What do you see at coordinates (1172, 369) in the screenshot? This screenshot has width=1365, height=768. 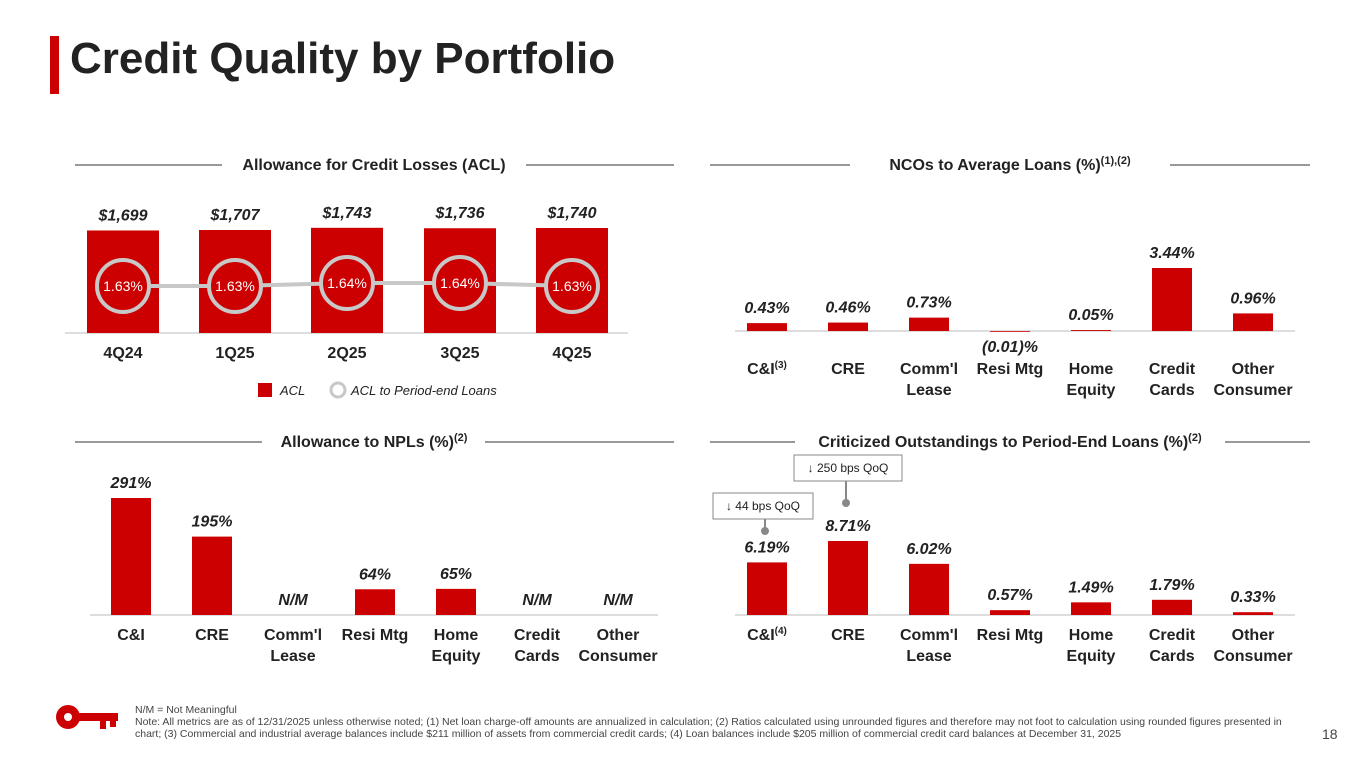 I see `nco-category-label: Credit` at bounding box center [1172, 369].